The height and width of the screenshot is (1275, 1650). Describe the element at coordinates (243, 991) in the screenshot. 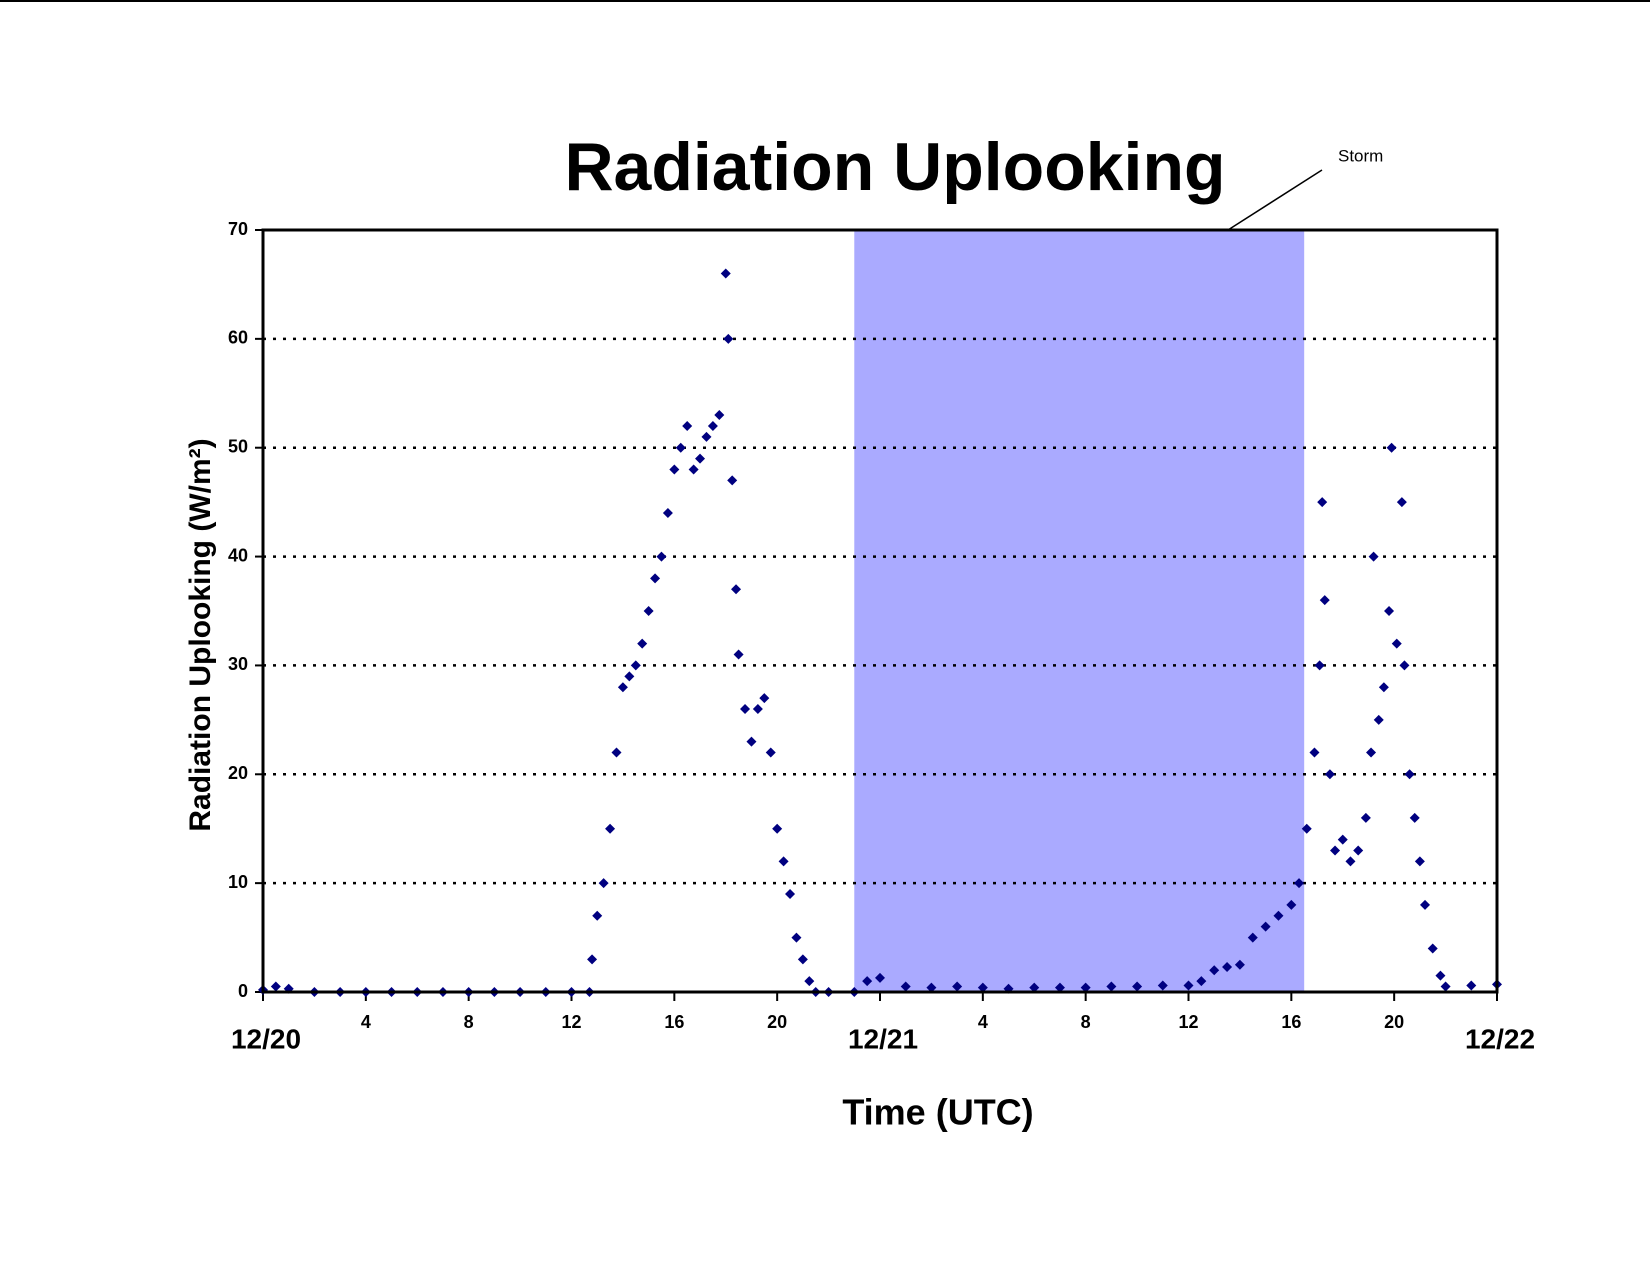

I see `y-tick-label: 0` at that location.